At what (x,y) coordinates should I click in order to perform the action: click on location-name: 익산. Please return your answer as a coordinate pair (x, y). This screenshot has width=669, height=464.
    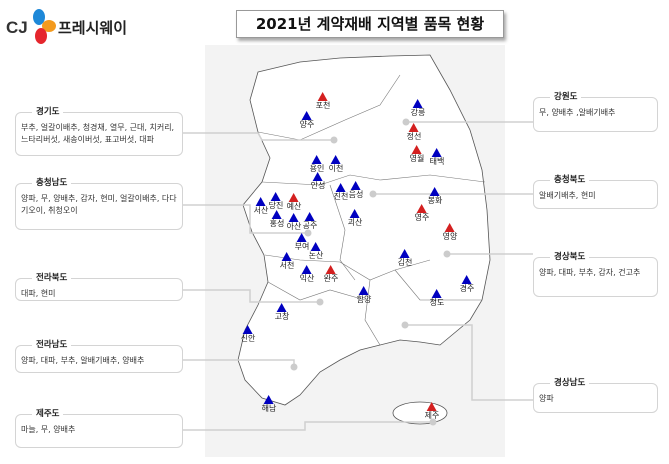
    Looking at the image, I should click on (307, 278).